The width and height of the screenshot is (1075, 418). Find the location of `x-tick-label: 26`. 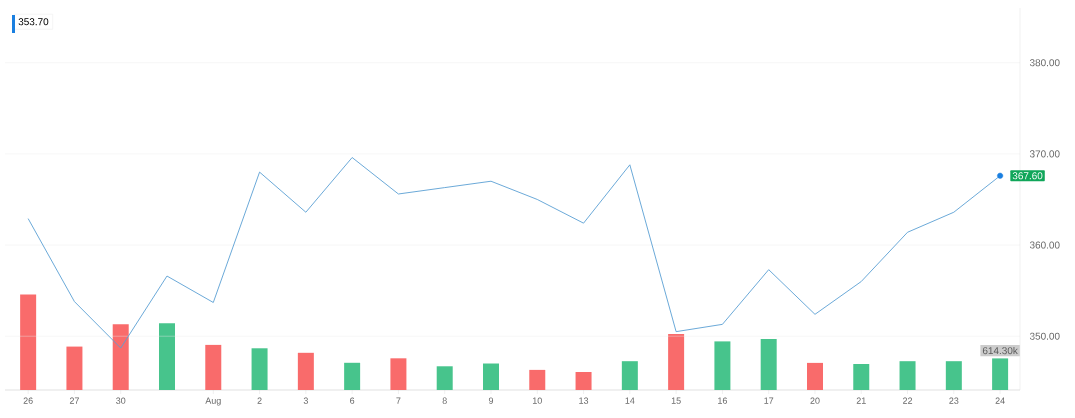

x-tick-label: 26 is located at coordinates (28, 400).